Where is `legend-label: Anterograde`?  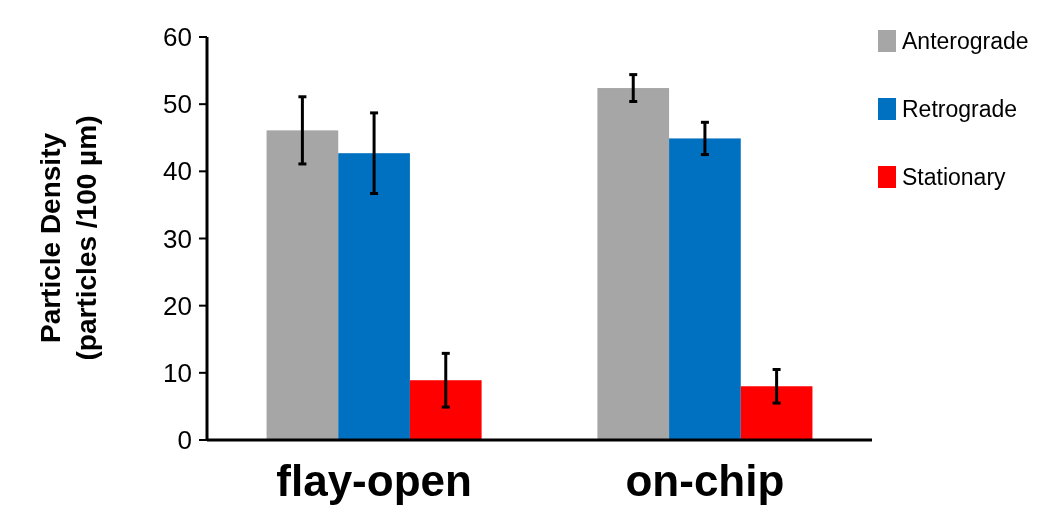 legend-label: Anterograde is located at coordinates (965, 41).